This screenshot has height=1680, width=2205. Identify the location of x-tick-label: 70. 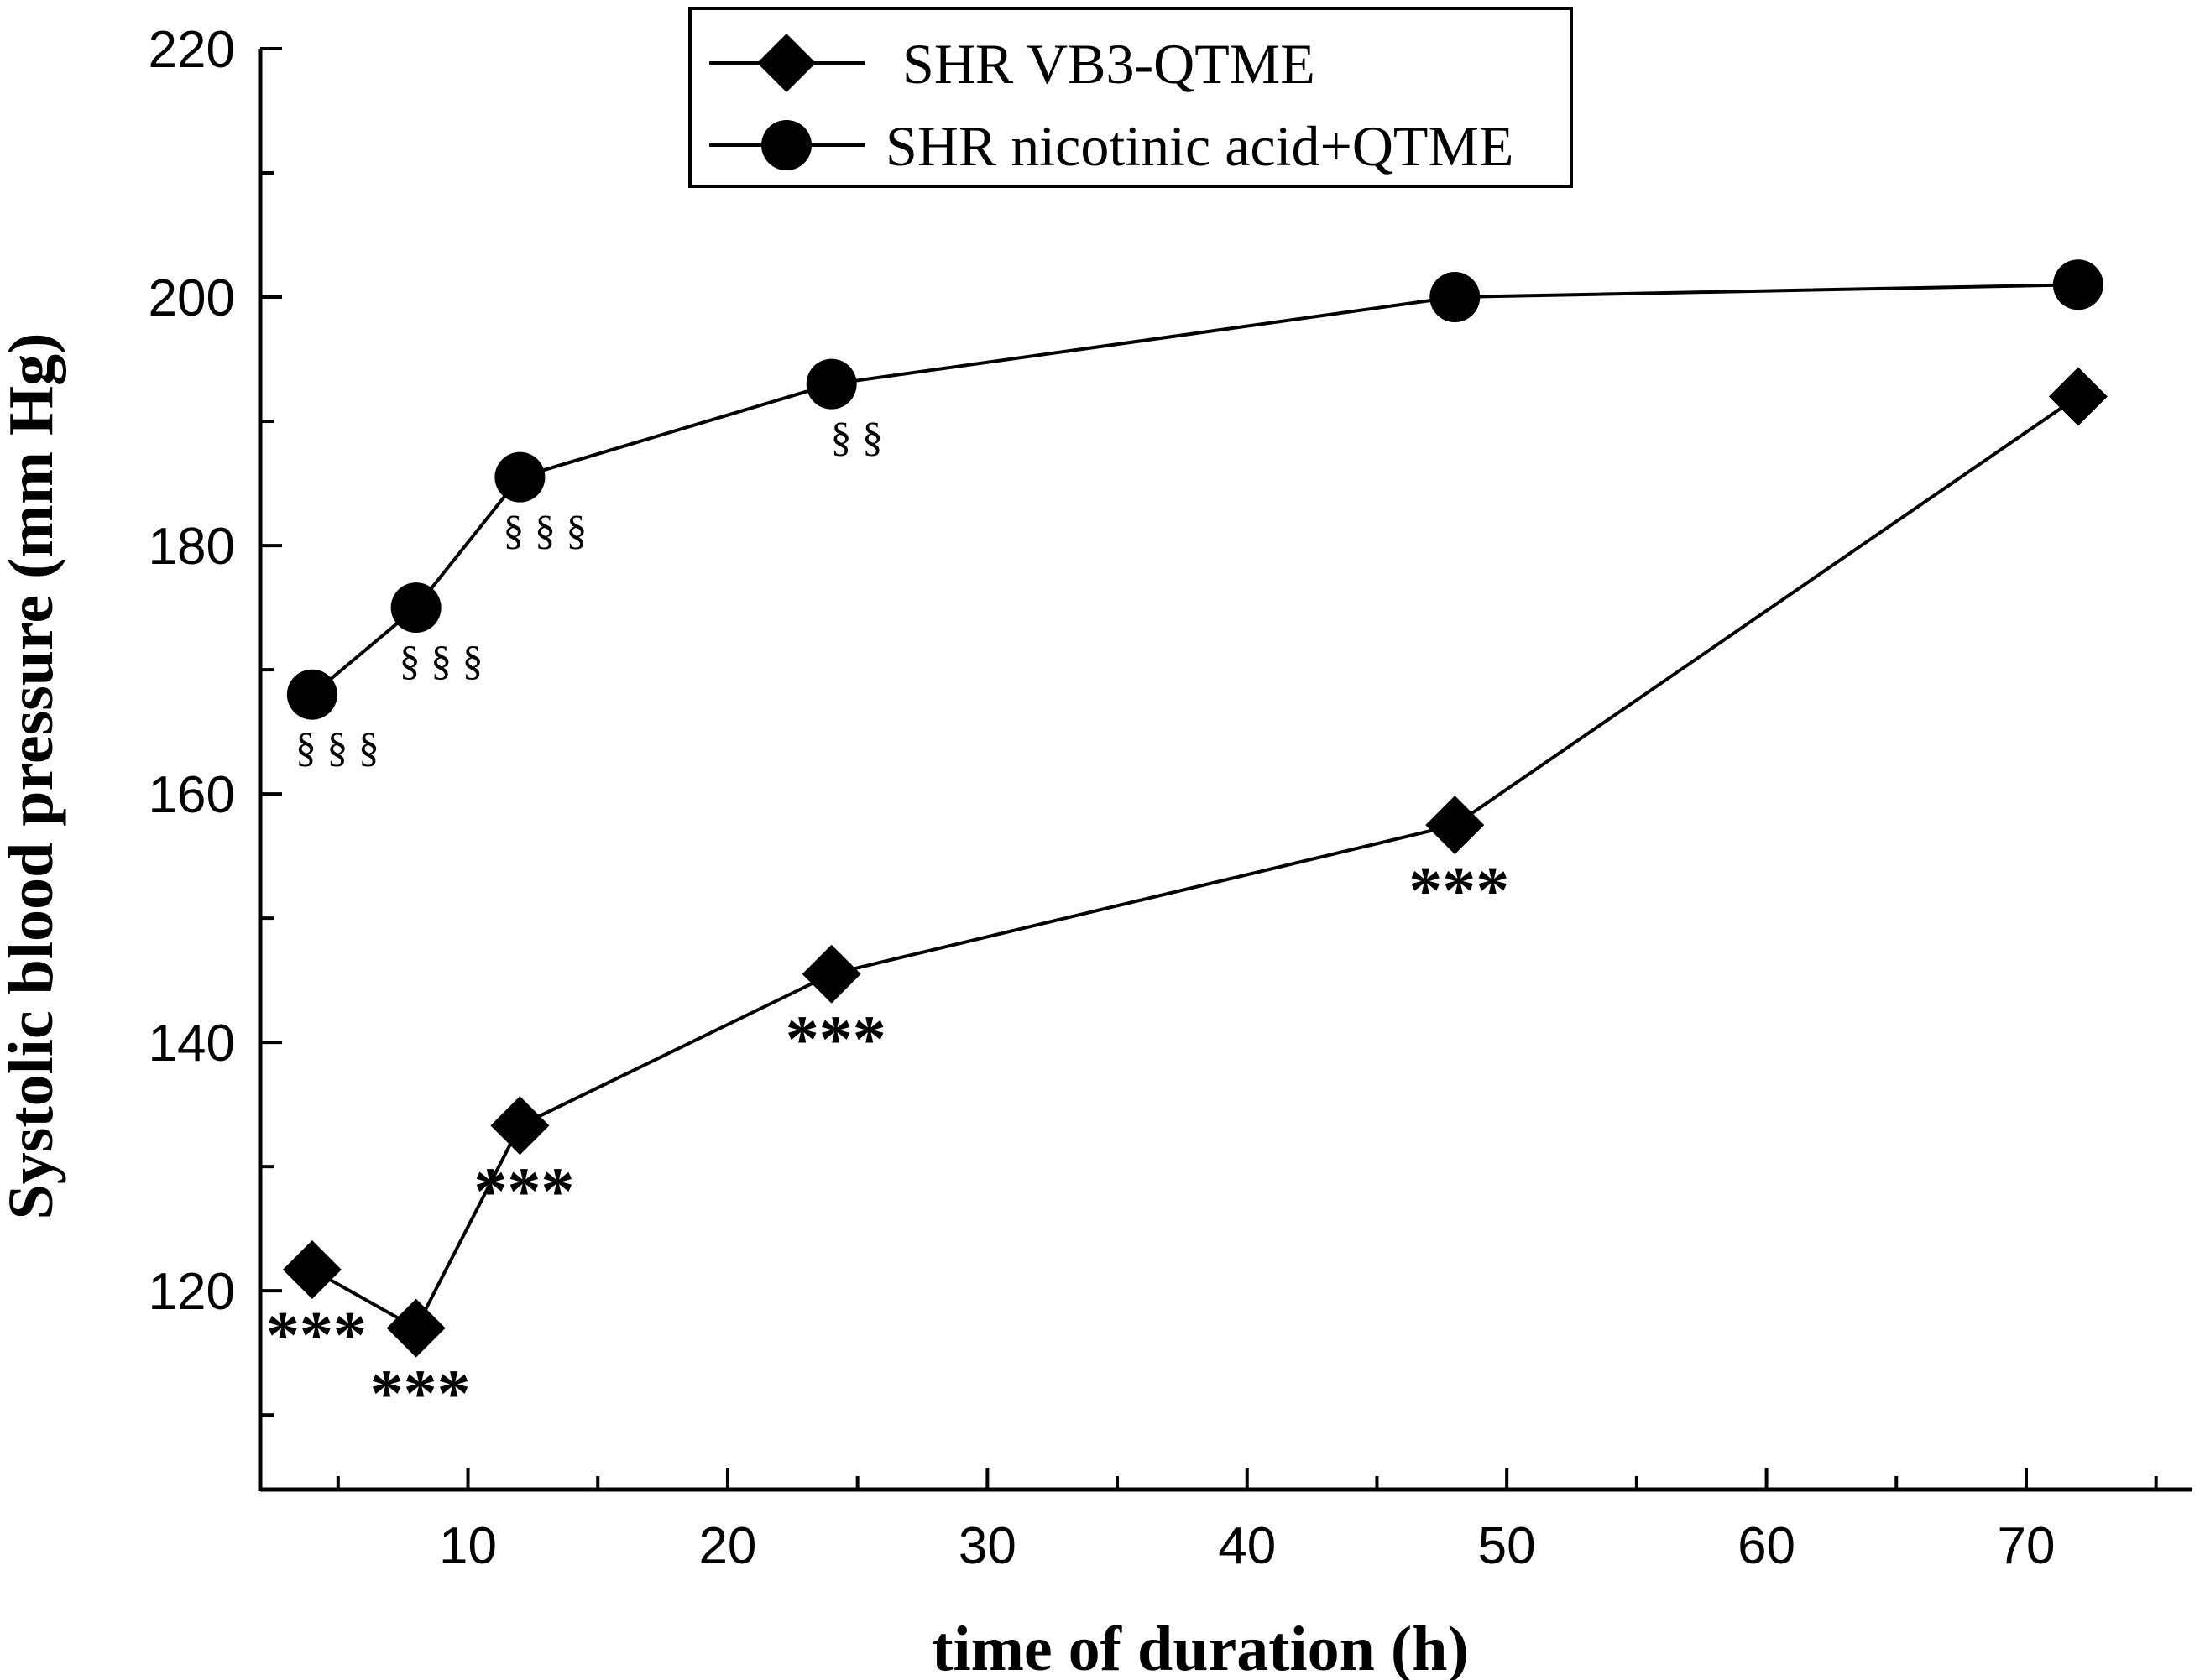
(2026, 1546).